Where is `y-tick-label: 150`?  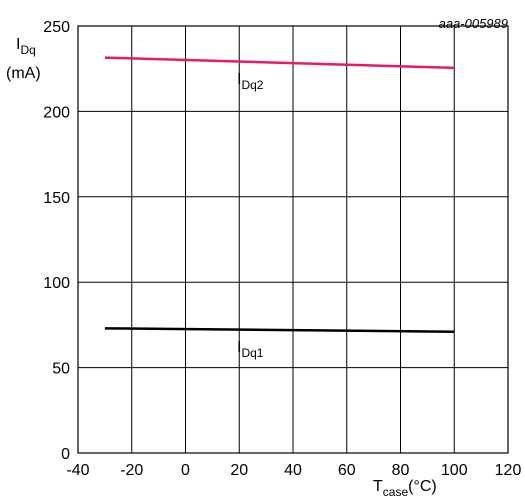 y-tick-label: 150 is located at coordinates (56, 198).